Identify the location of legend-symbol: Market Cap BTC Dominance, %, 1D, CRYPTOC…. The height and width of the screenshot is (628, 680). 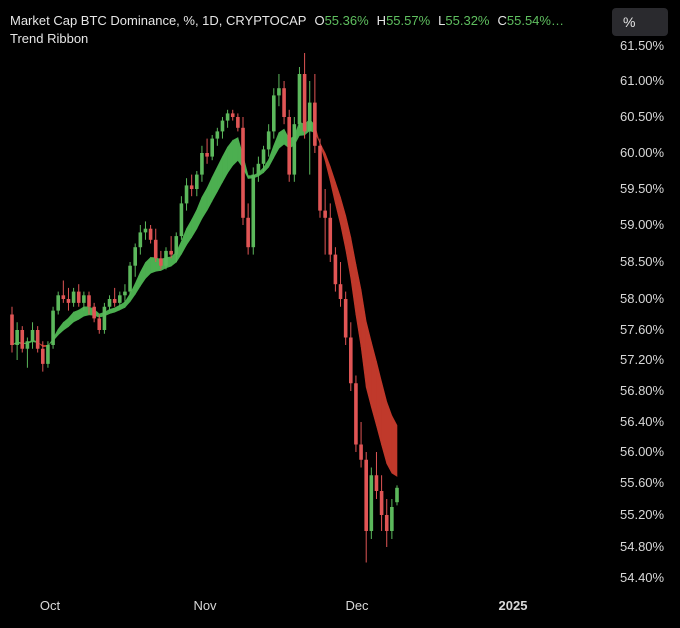
(158, 20).